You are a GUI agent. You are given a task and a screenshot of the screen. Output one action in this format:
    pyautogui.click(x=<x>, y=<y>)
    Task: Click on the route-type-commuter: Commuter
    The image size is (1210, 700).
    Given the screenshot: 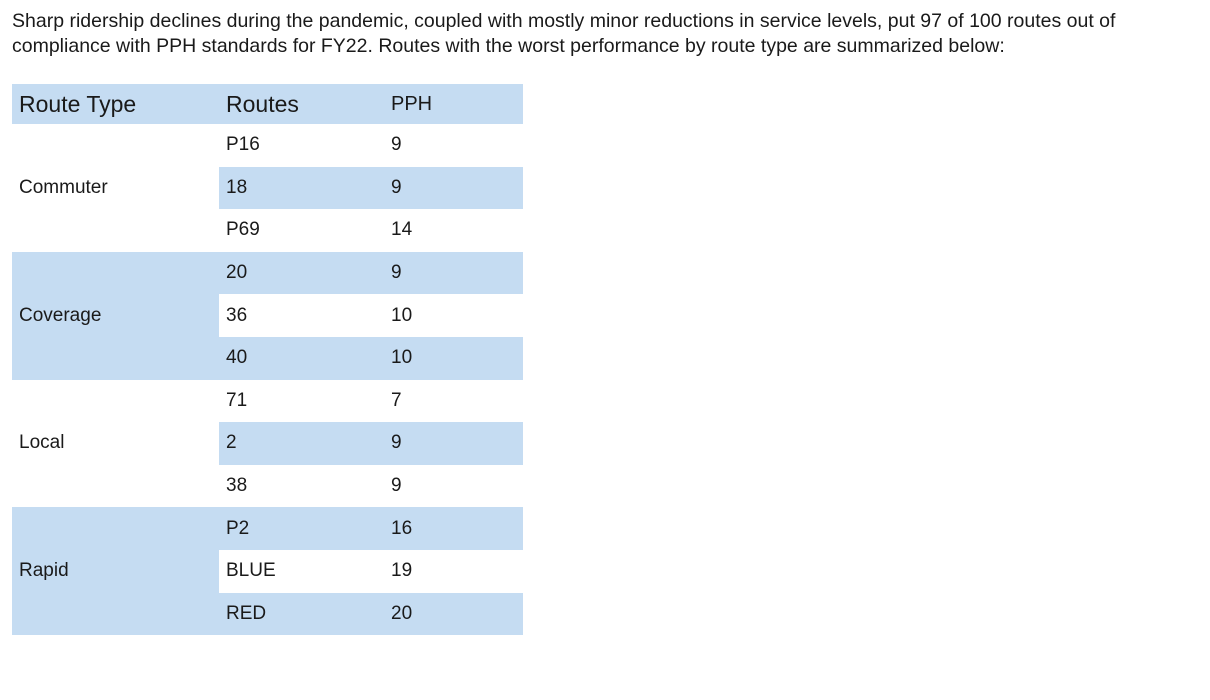 What is the action you would take?
    pyautogui.click(x=115, y=188)
    